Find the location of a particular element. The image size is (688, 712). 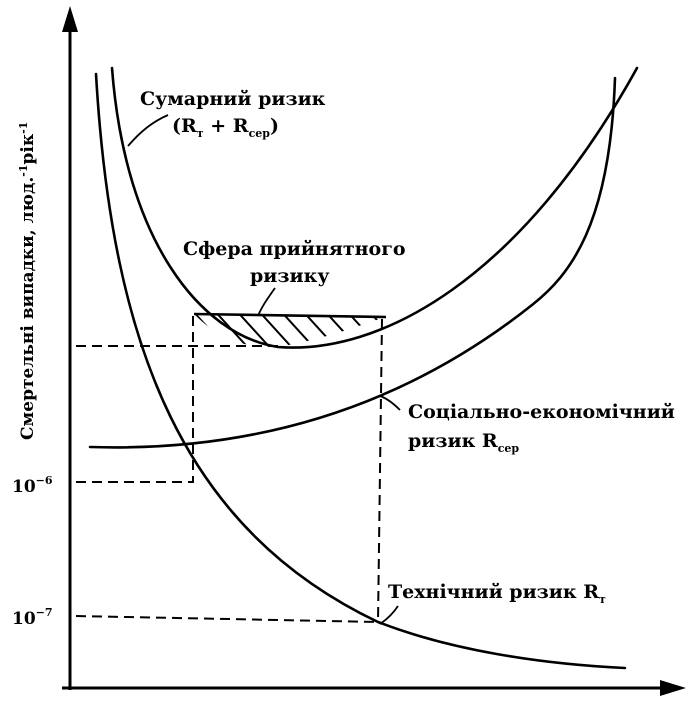

tick-label-1e-6: 10⁻⁶ is located at coordinates (32, 485).